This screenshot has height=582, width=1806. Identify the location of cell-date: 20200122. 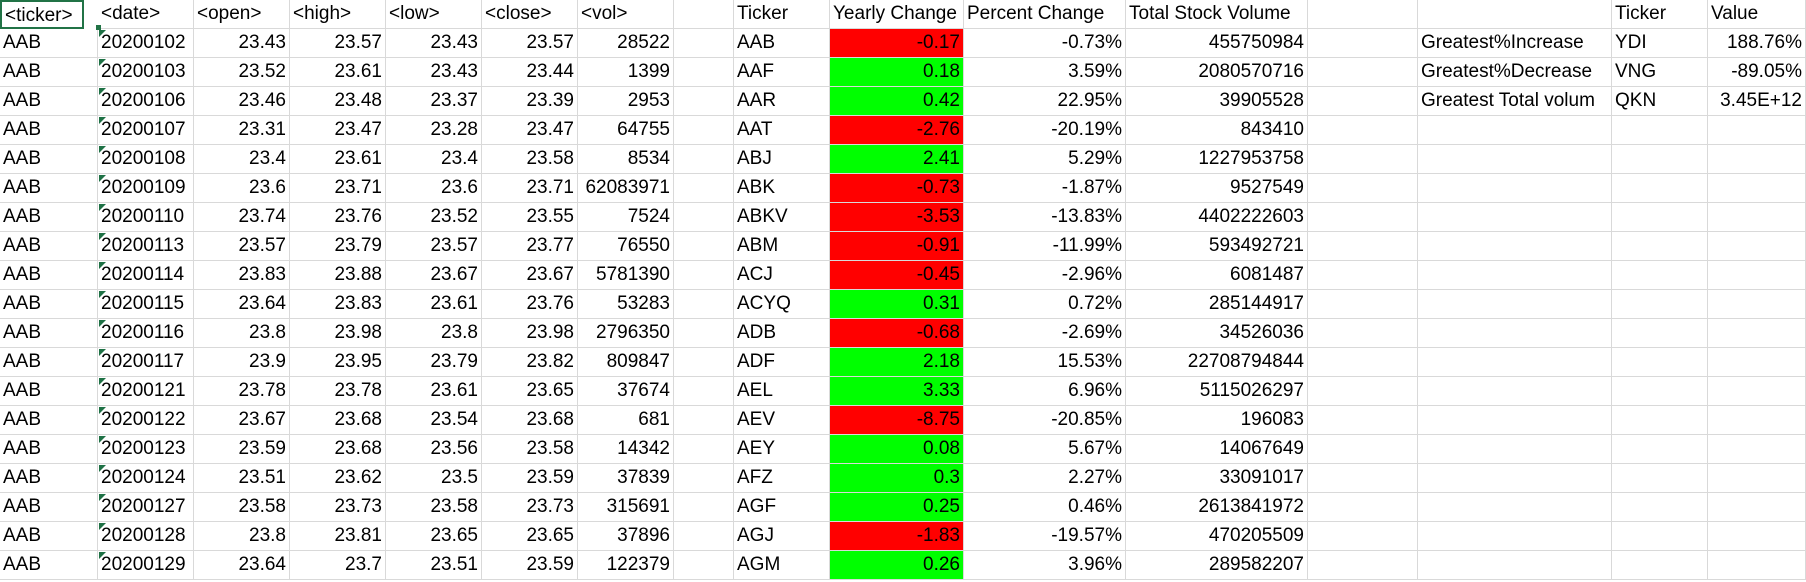
(146, 420).